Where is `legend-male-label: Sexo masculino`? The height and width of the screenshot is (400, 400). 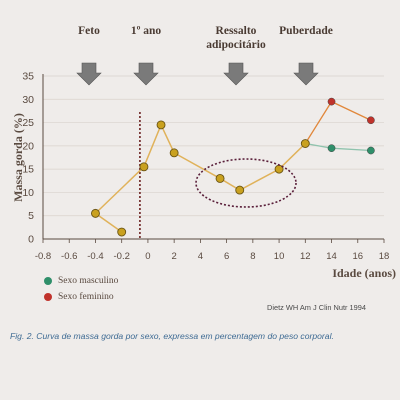 legend-male-label: Sexo masculino is located at coordinates (88, 281).